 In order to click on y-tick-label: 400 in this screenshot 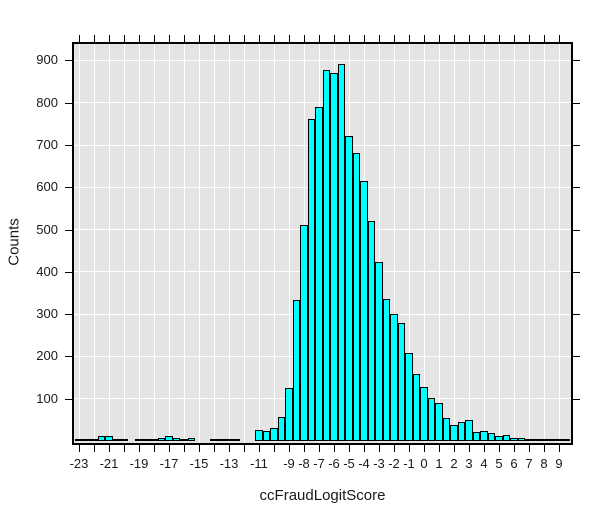, I will do `click(47, 271)`.